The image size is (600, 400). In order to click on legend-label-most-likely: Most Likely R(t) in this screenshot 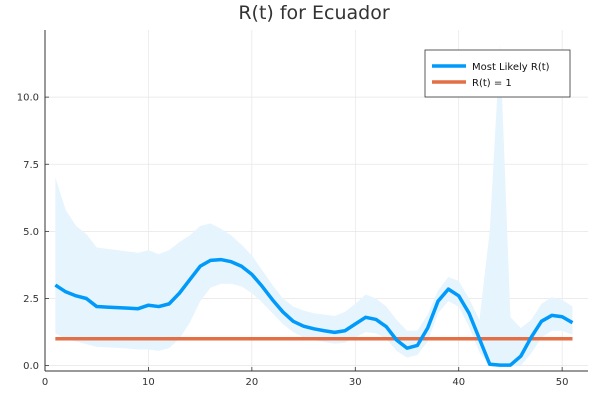, I will do `click(511, 67)`.